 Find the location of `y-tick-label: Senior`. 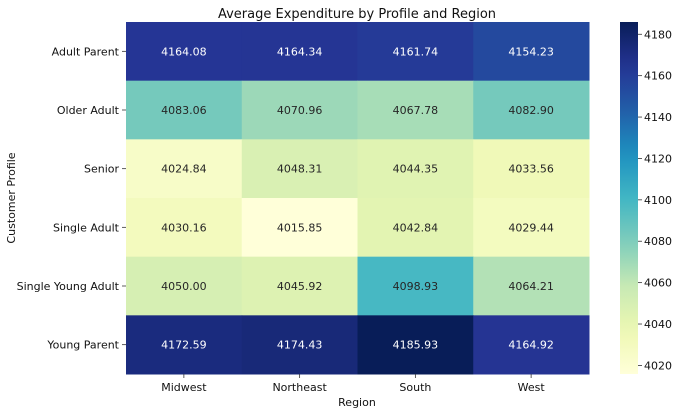

y-tick-label: Senior is located at coordinates (102, 169).